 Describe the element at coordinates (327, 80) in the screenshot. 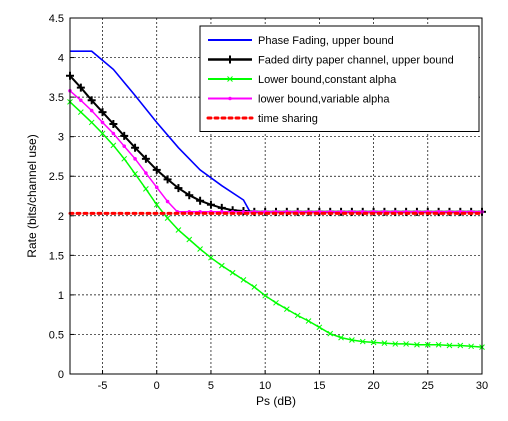

I see `legend-label: Lower bound,constant alpha` at that location.